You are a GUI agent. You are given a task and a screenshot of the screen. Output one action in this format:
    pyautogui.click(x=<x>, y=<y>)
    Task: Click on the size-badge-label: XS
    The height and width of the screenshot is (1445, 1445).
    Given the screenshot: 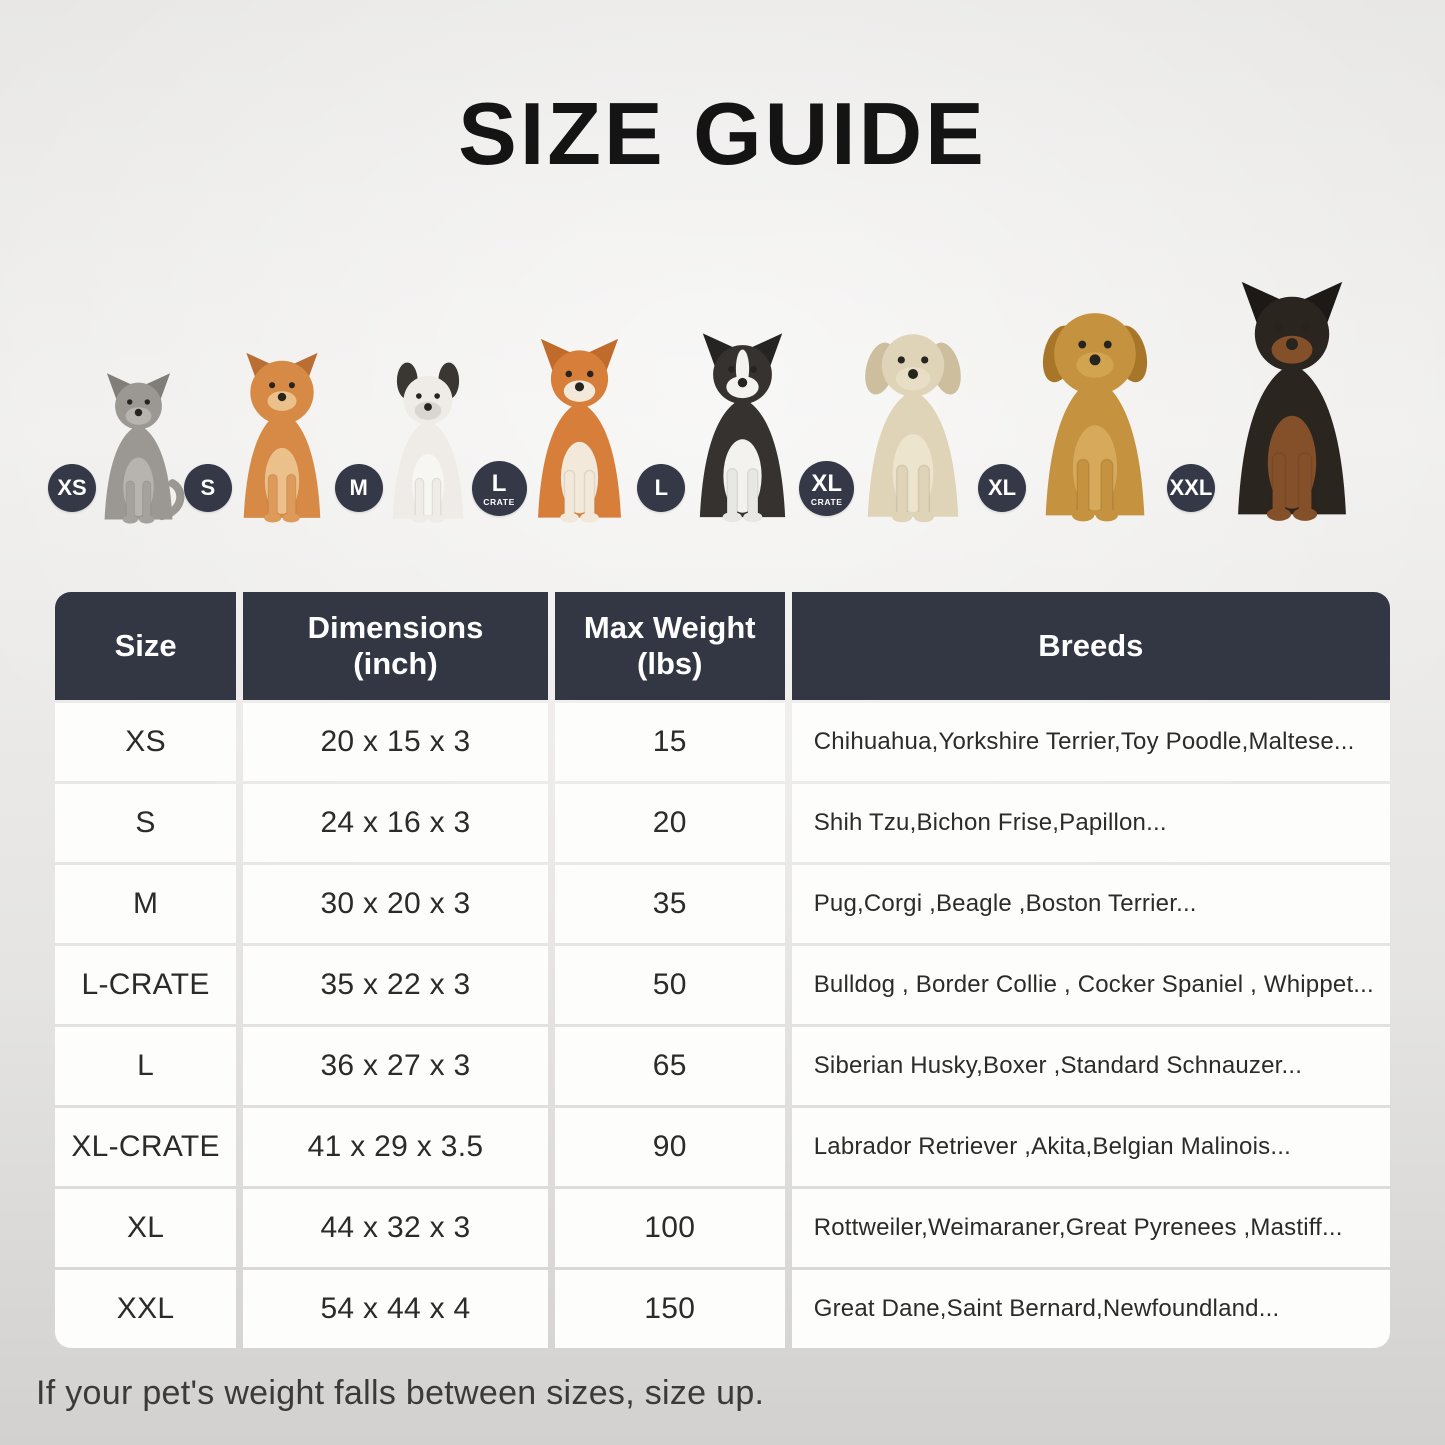 What is the action you would take?
    pyautogui.click(x=72, y=488)
    